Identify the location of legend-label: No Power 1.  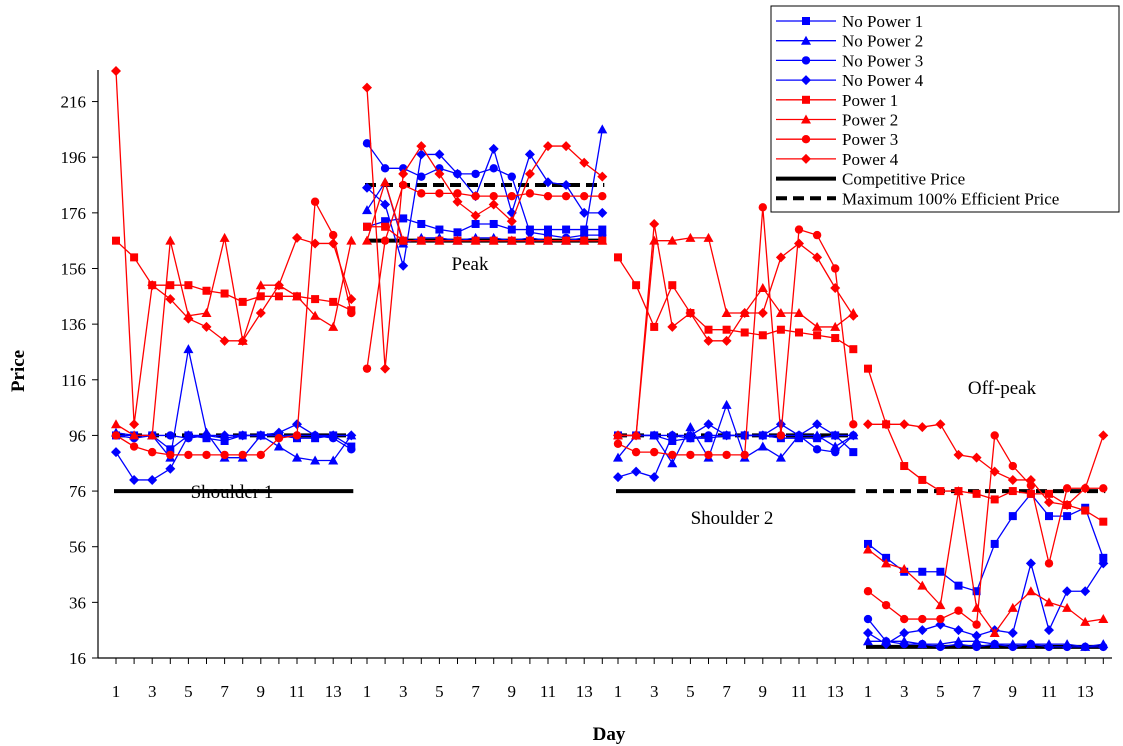
(882, 21).